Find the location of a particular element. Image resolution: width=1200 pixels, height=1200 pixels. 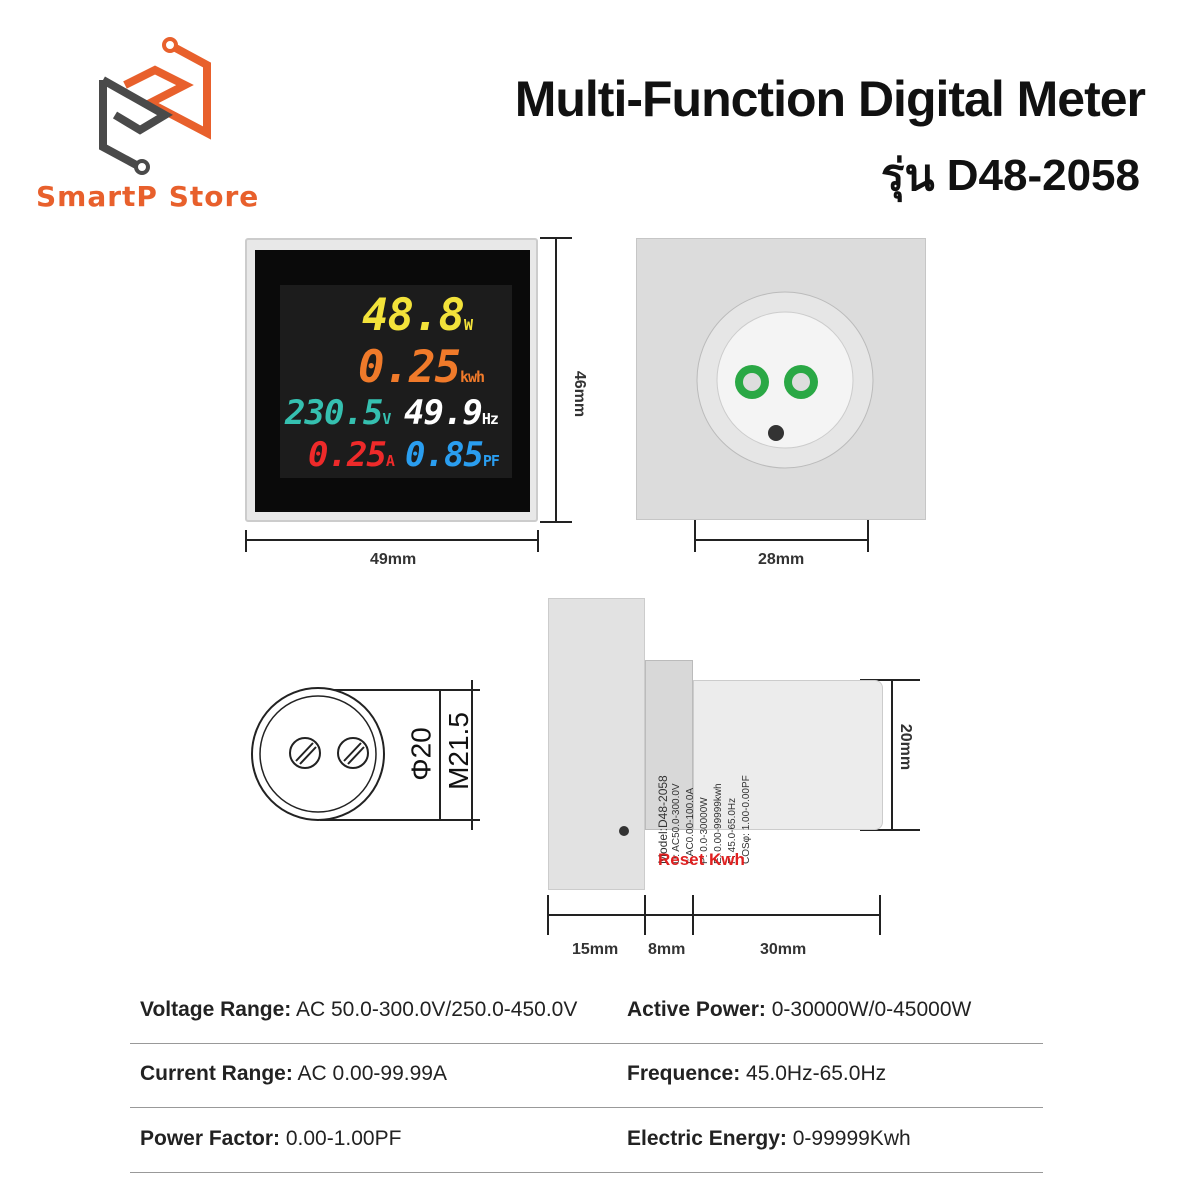

dim-ring: 8mm is located at coordinates (667, 949).